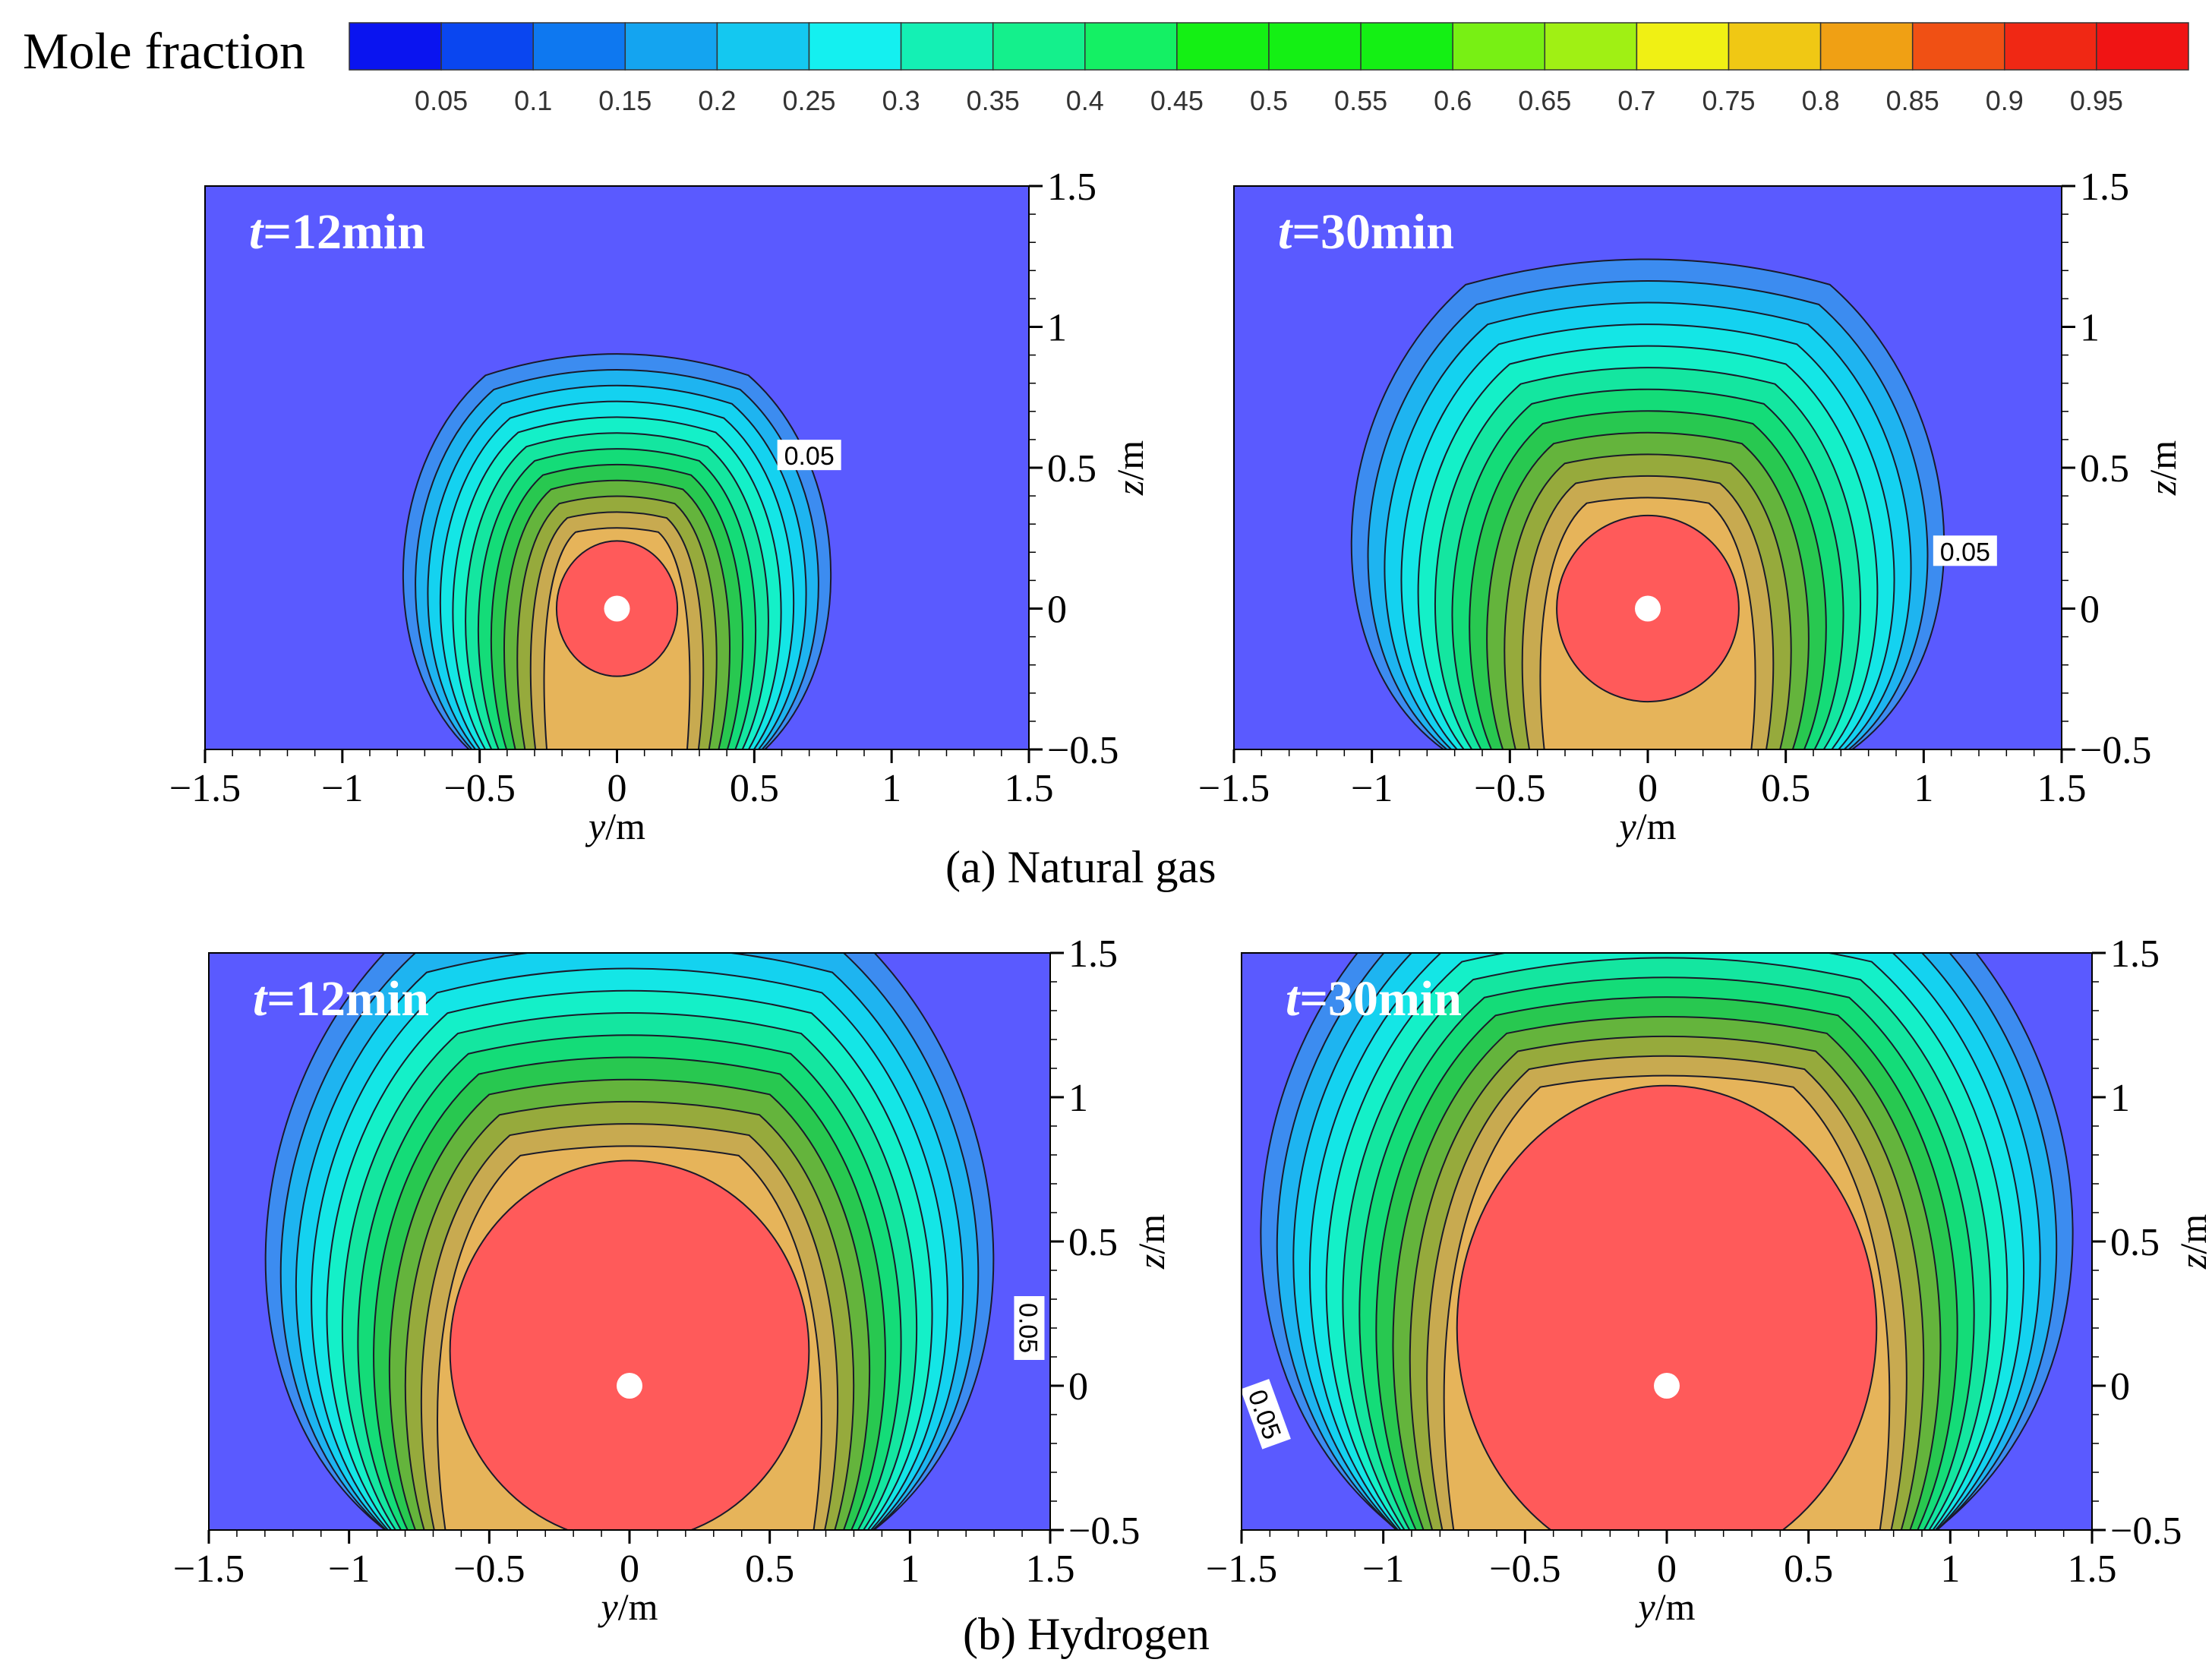 The image size is (2212, 1672). What do you see at coordinates (994, 100) in the screenshot?
I see `colorbar-tick-label: 0.35` at bounding box center [994, 100].